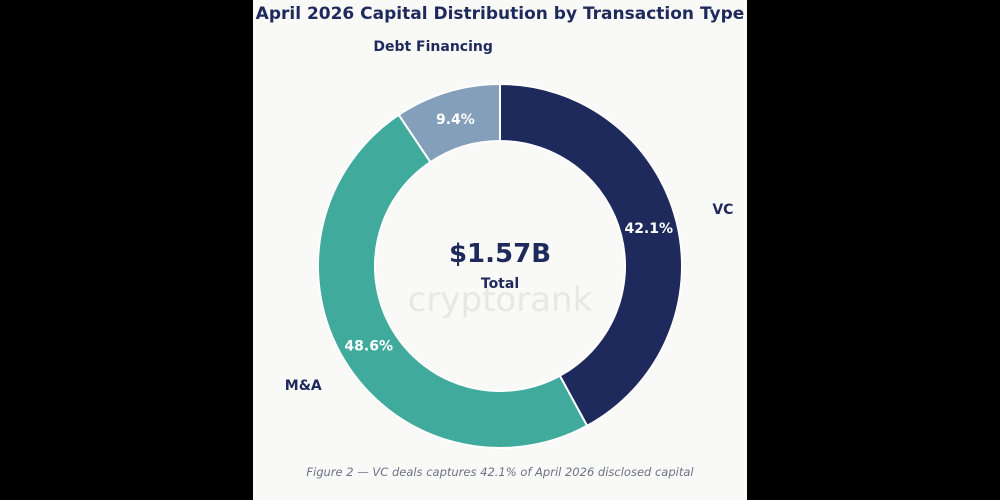 Image resolution: width=1000 pixels, height=500 pixels. What do you see at coordinates (722, 210) in the screenshot?
I see `category-label-vc: VC` at bounding box center [722, 210].